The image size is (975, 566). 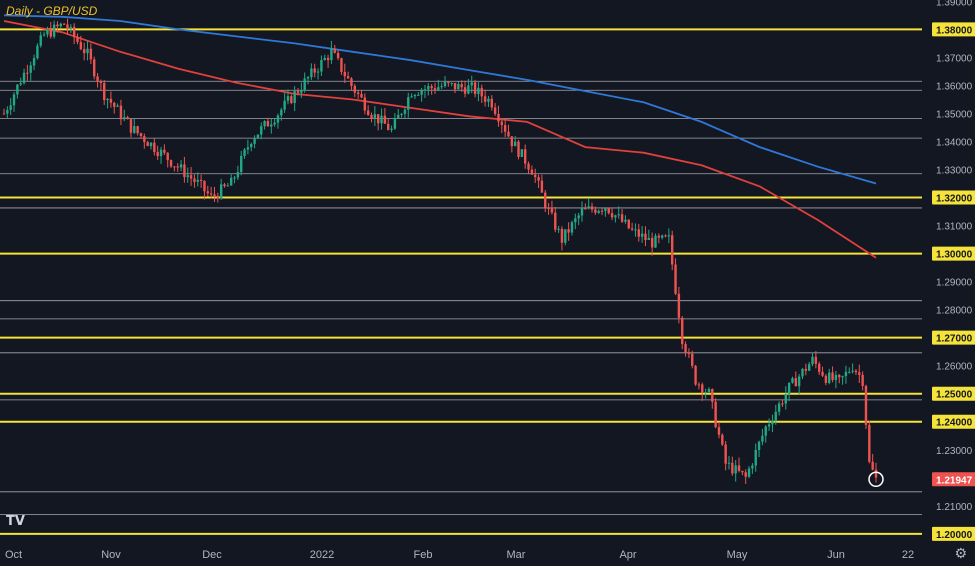 I want to click on last-price-tag, so click(x=953, y=479).